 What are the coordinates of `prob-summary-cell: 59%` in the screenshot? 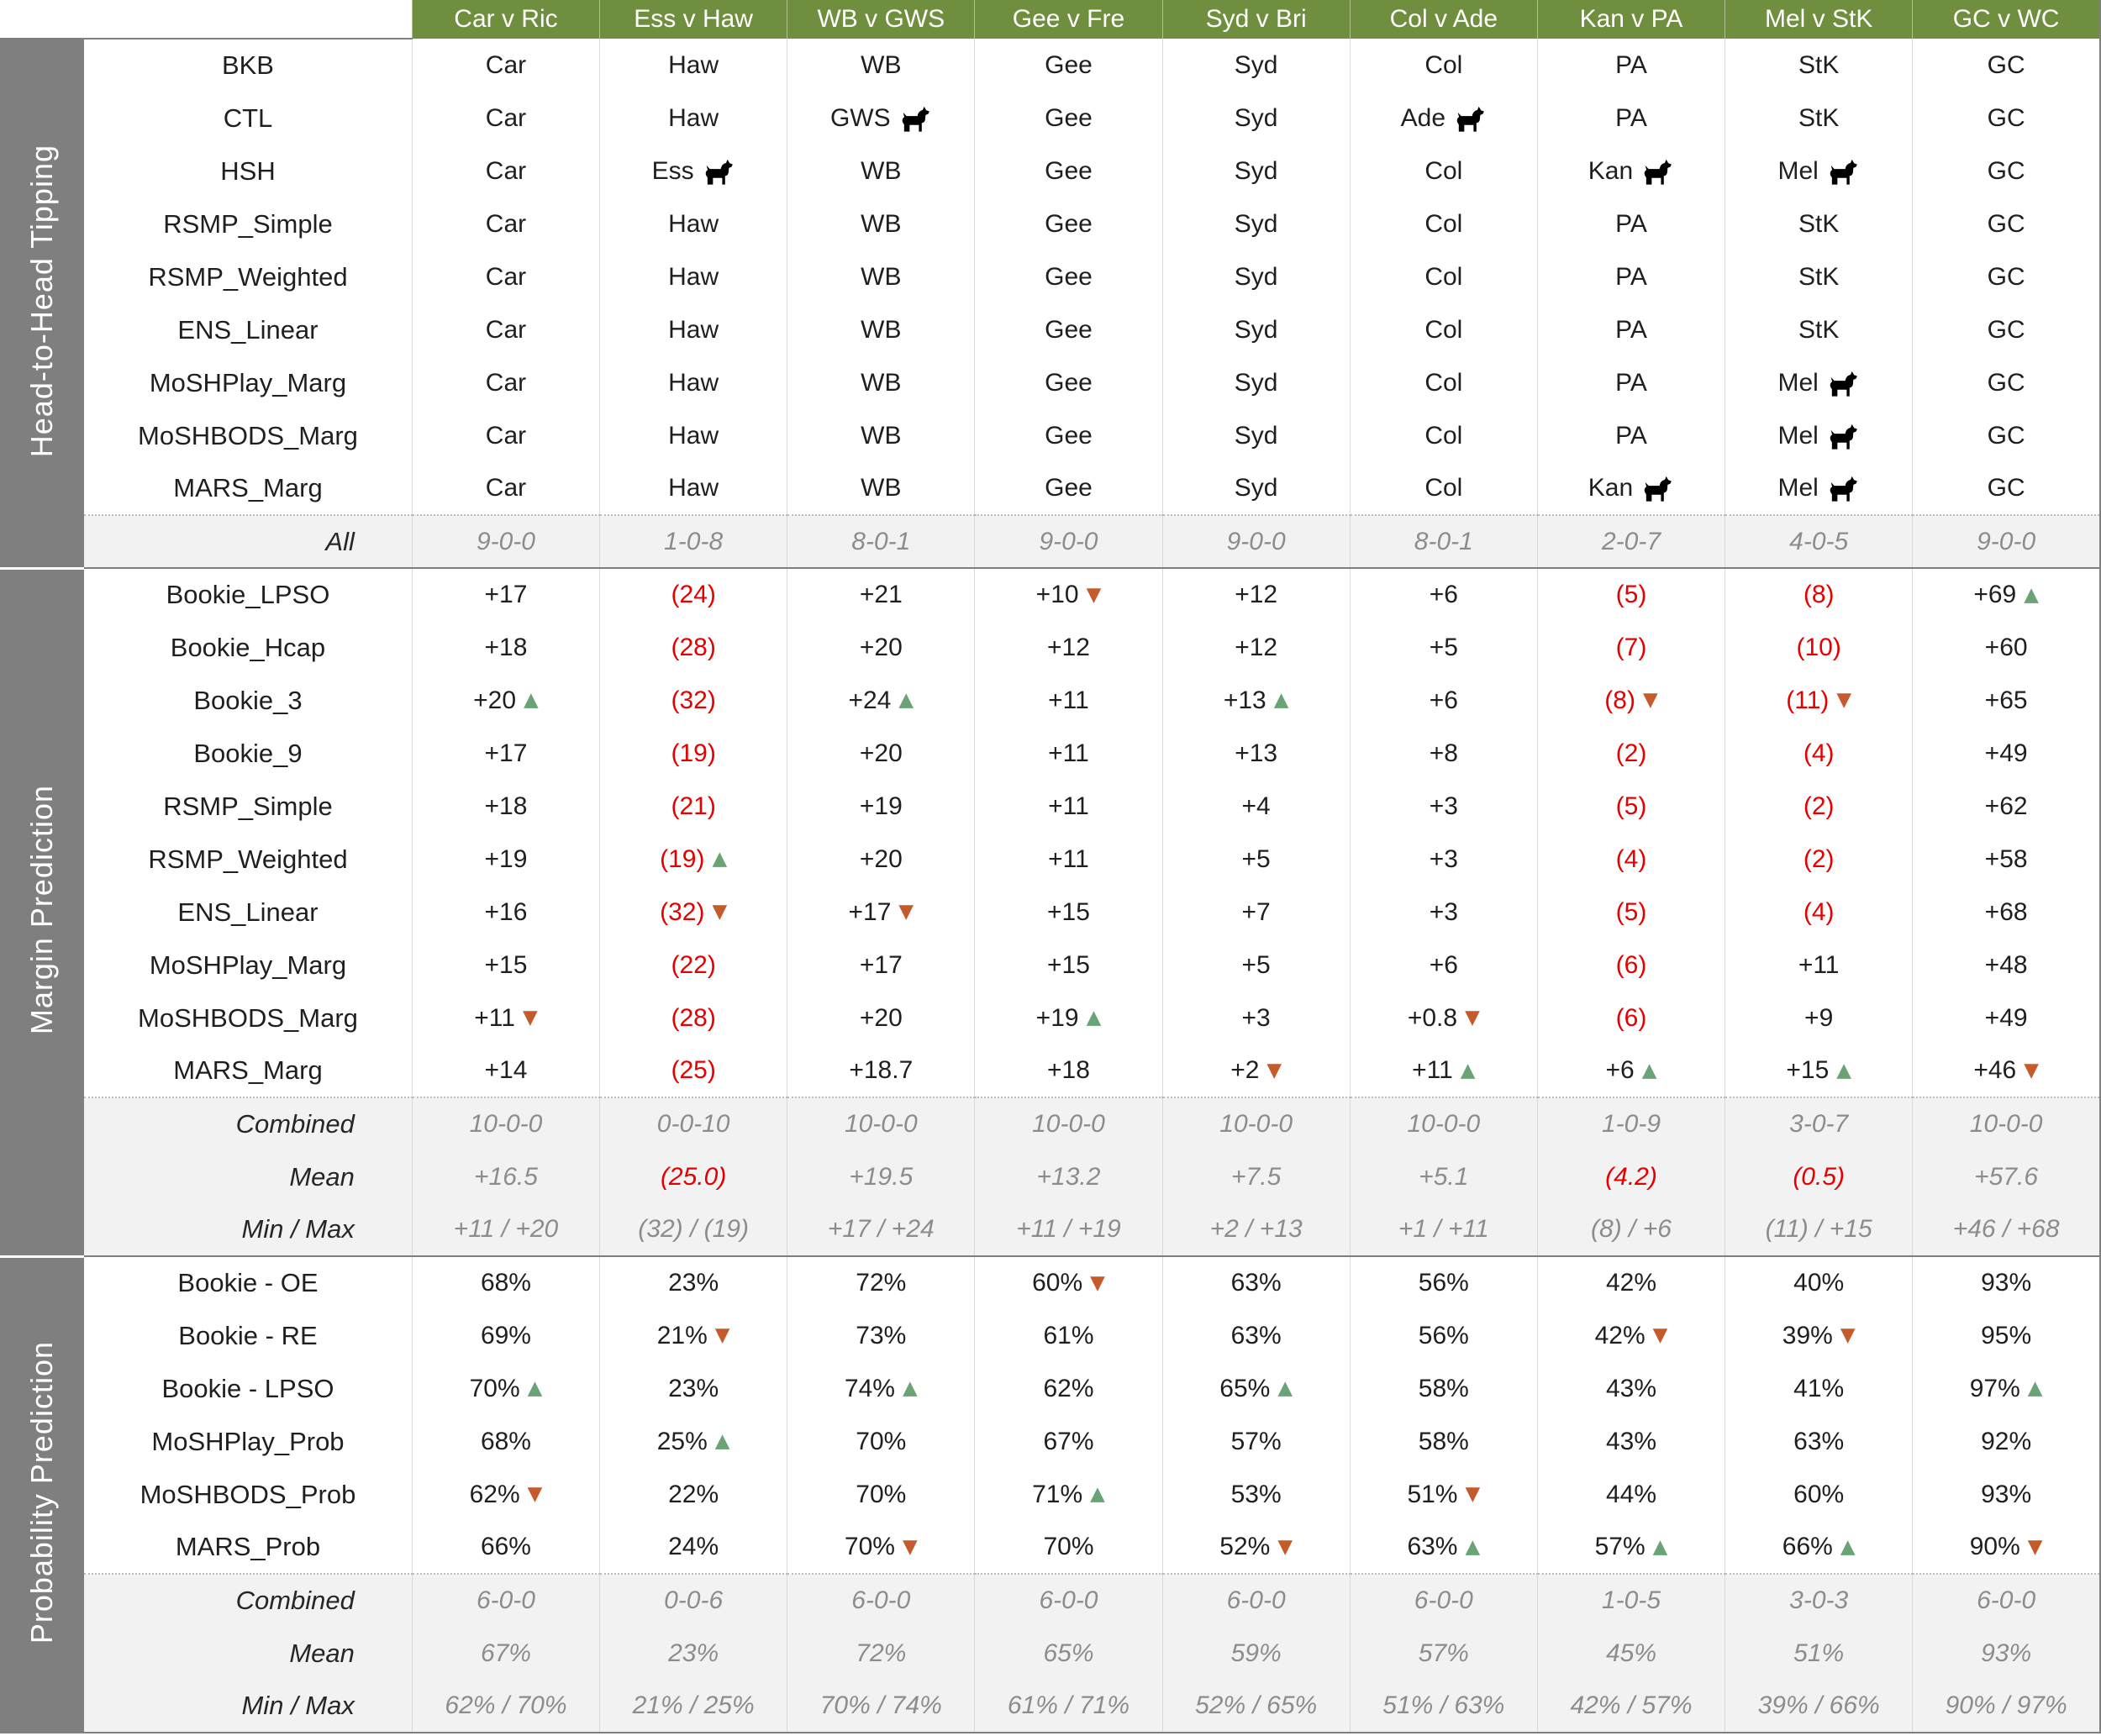 It's located at (1256, 1653).